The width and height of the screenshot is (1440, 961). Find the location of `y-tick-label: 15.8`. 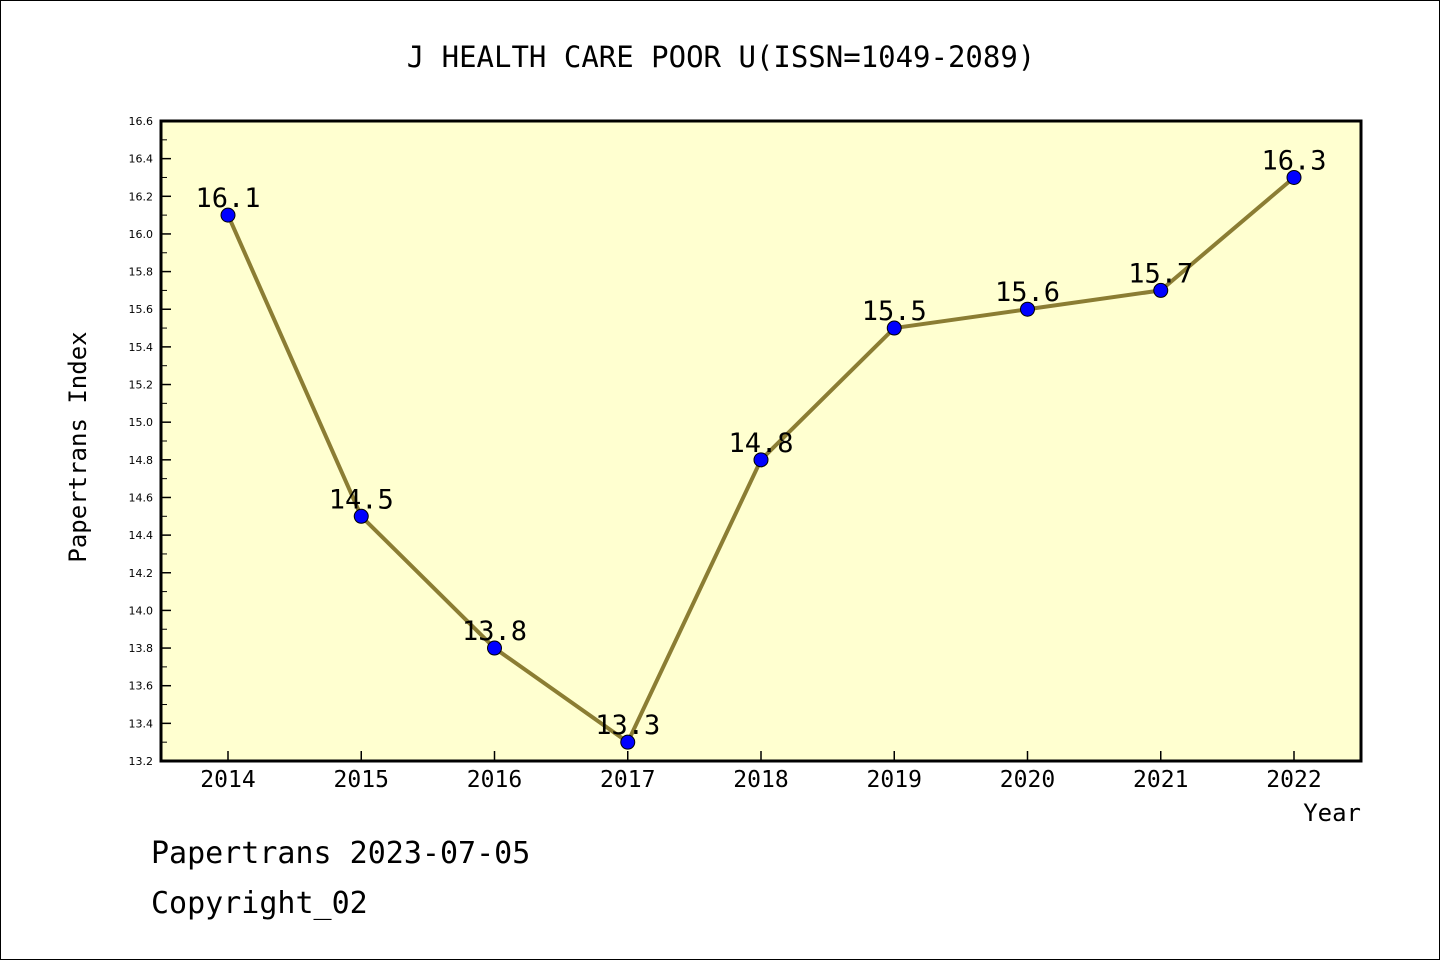

y-tick-label: 15.8 is located at coordinates (141, 272).